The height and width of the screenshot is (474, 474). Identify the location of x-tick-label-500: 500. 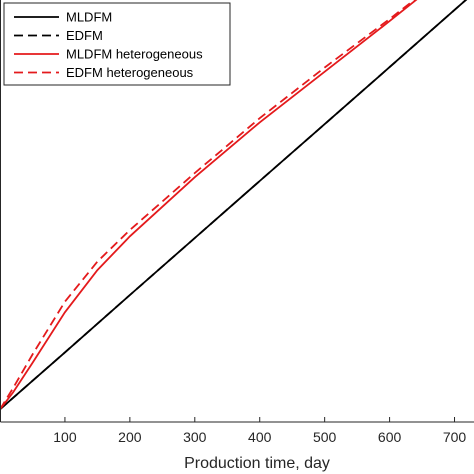
(325, 437).